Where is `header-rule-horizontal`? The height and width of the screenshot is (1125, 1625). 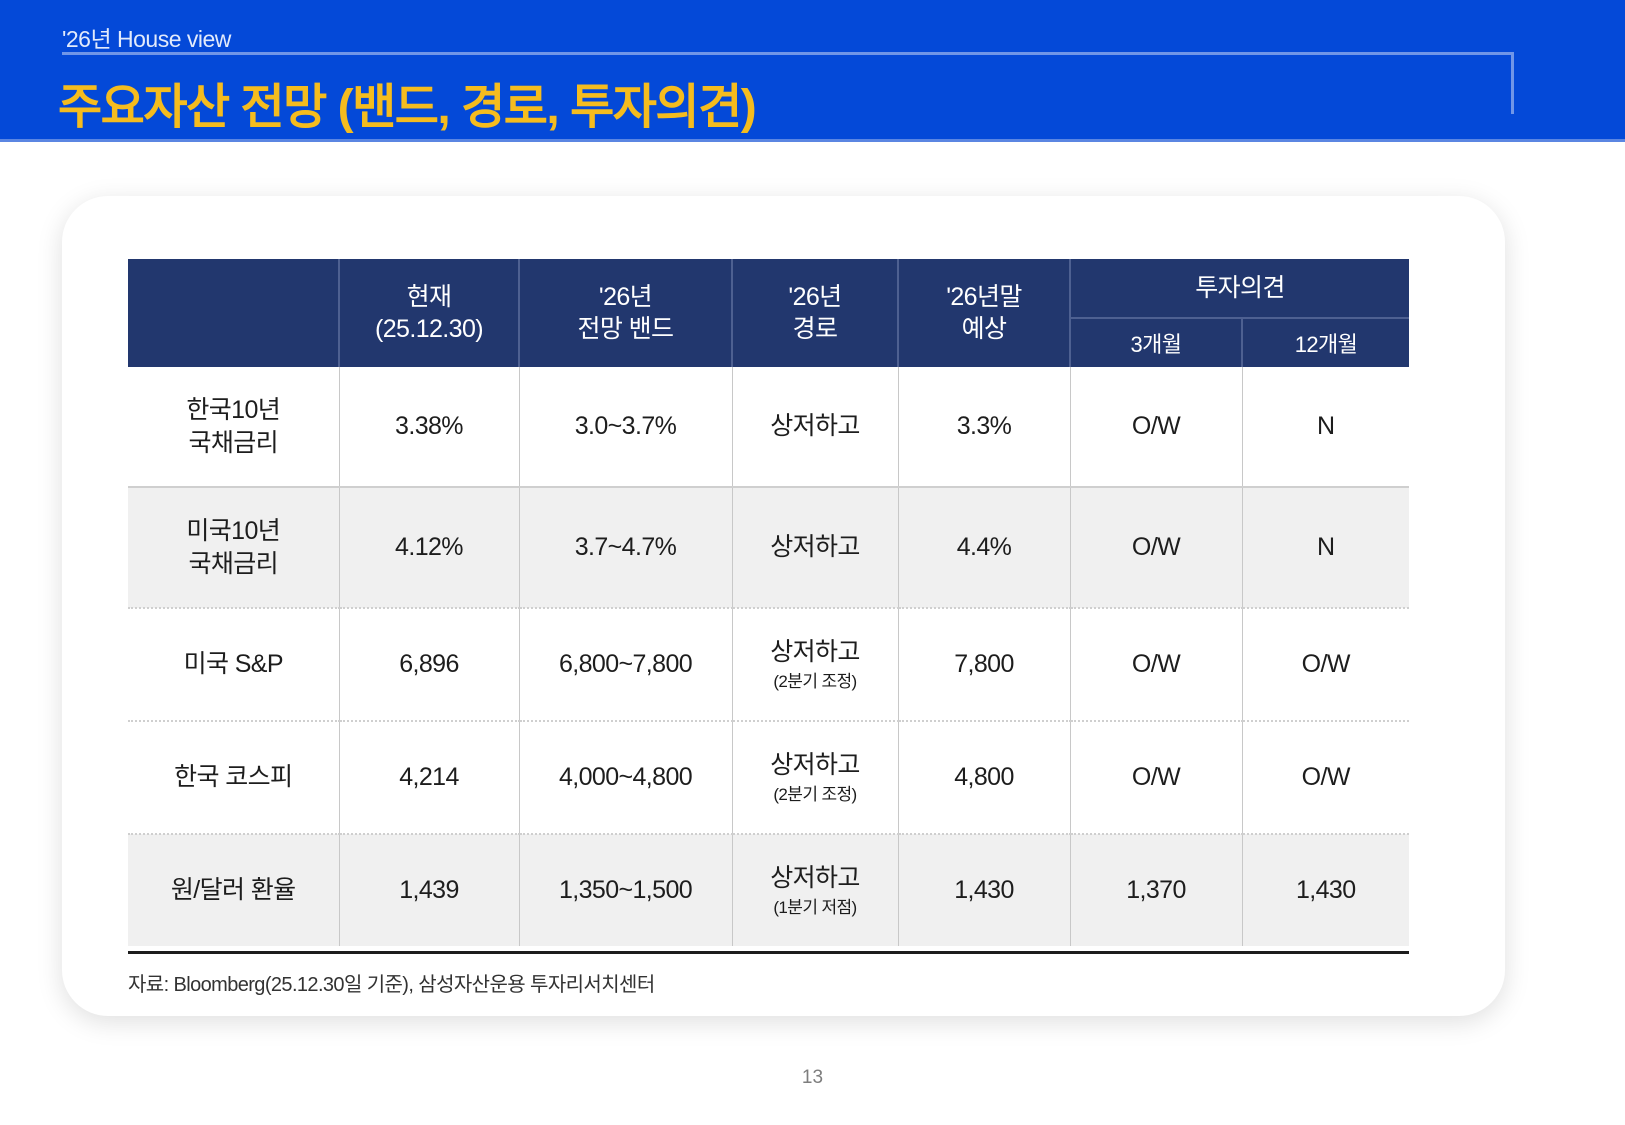 header-rule-horizontal is located at coordinates (788, 53).